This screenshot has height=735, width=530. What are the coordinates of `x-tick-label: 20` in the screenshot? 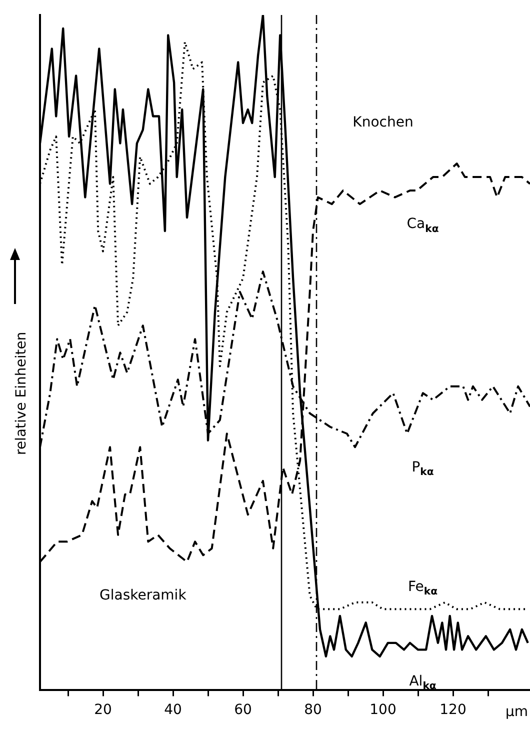 It's located at (103, 710).